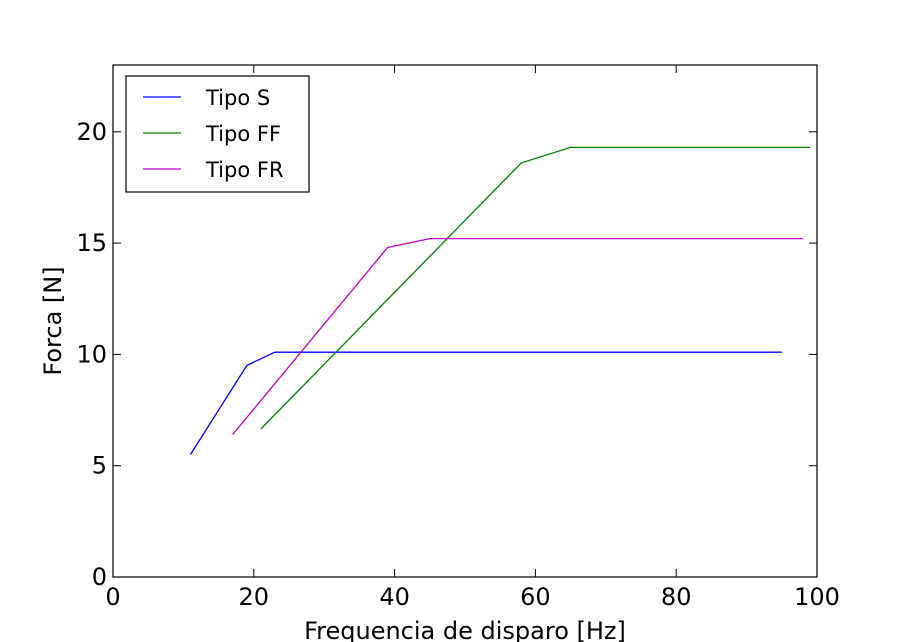 The height and width of the screenshot is (642, 907). I want to click on x-axis-label: Frequencia de disparo [Hz], so click(465, 629).